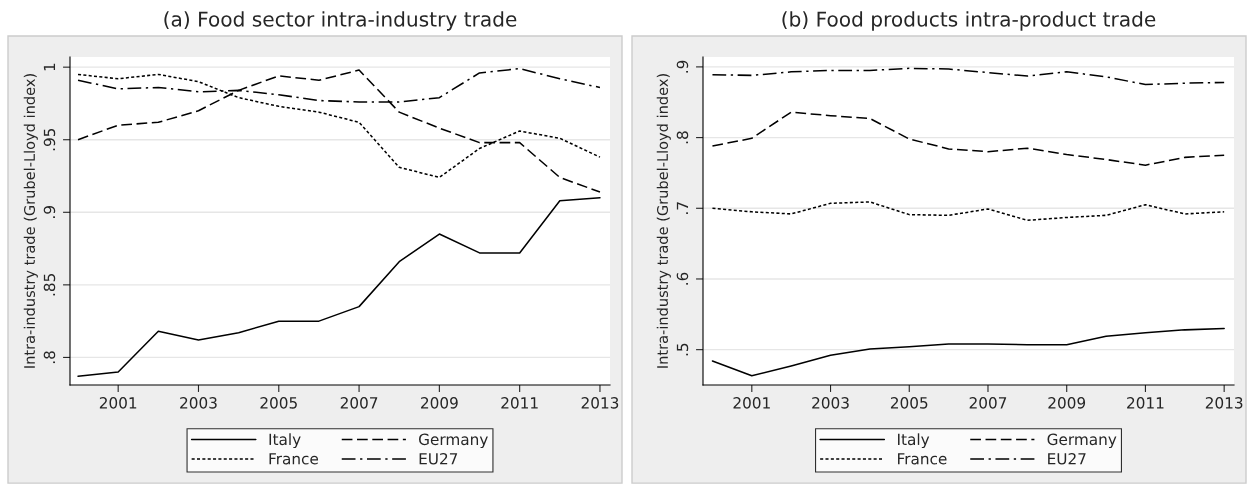 The image size is (1254, 488). I want to click on chart-title: (b) Food products intra-product trade, so click(969, 21).